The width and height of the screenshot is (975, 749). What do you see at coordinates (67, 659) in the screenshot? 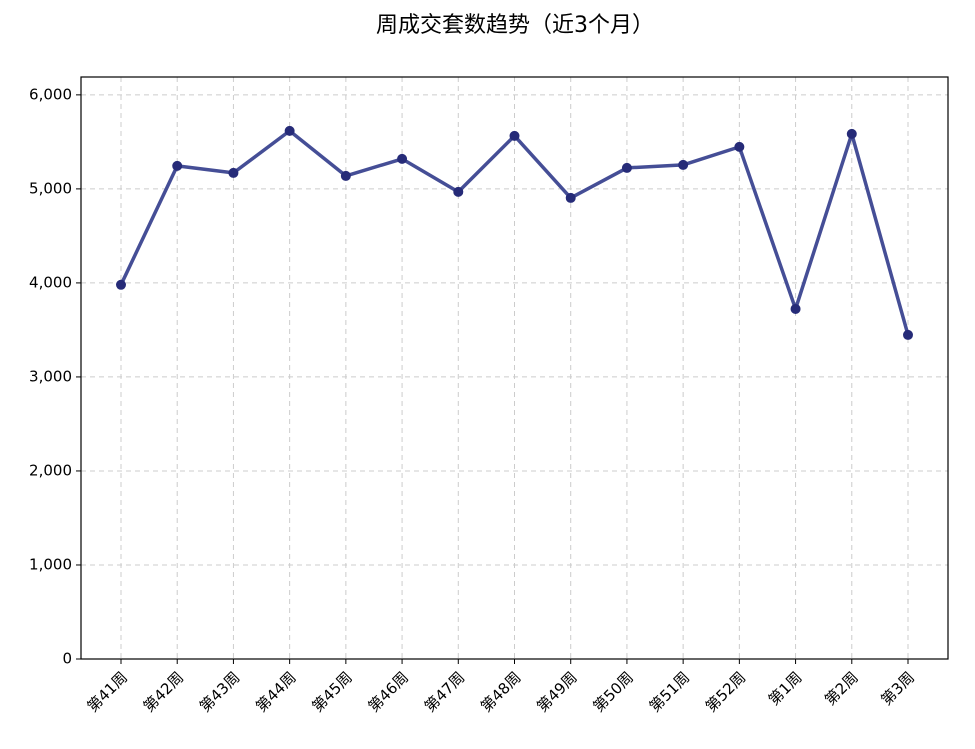
I see `y-tick-label: 0` at bounding box center [67, 659].